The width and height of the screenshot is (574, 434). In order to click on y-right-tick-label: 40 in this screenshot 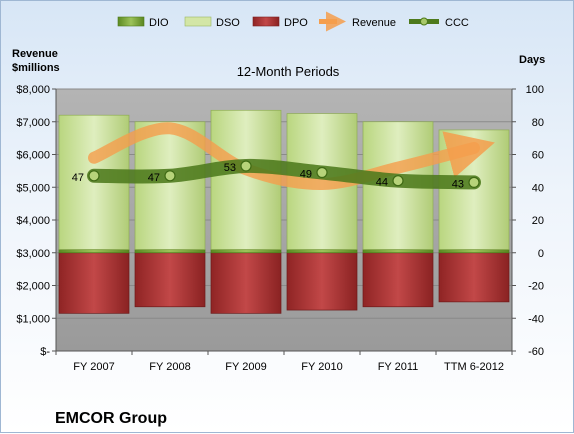, I will do `click(538, 188)`.